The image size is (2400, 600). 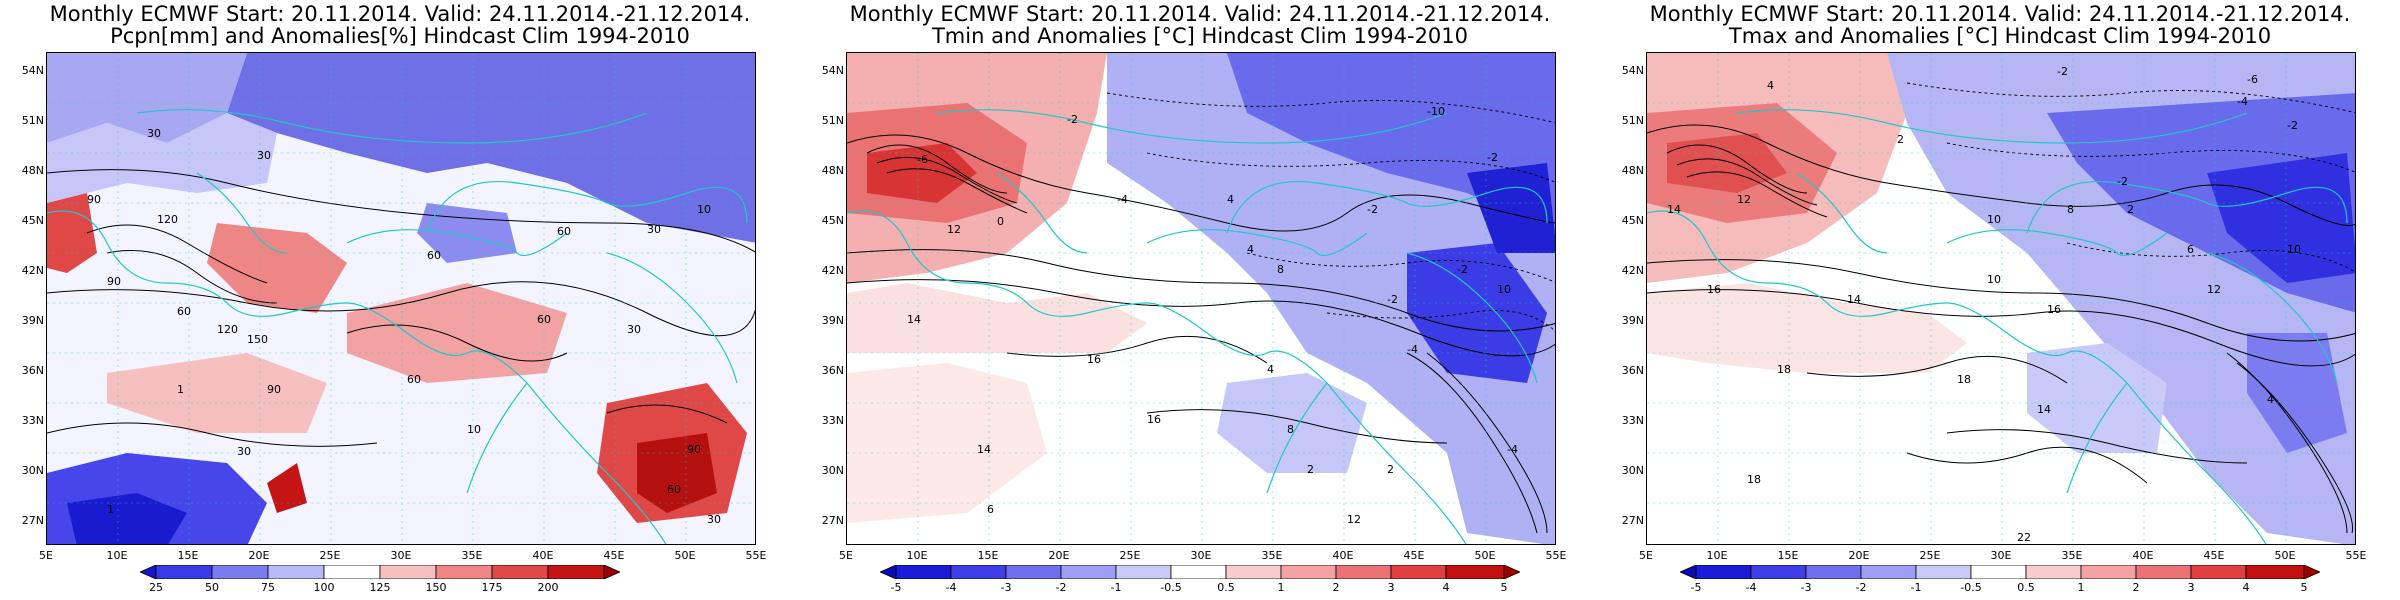 What do you see at coordinates (154, 133) in the screenshot?
I see `contour-label: 30` at bounding box center [154, 133].